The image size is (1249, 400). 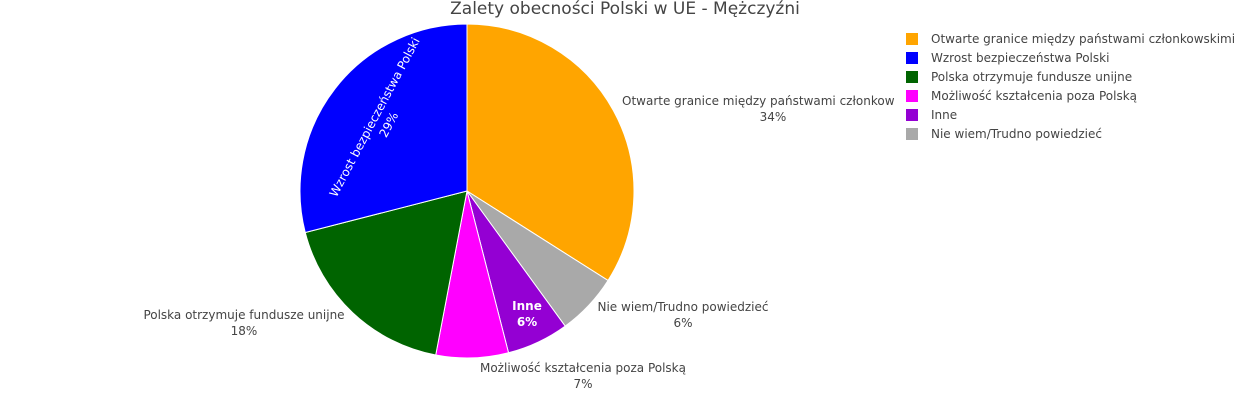 What do you see at coordinates (1034, 96) in the screenshot?
I see `legend-label: Możliwość kształcenia poza Polską` at bounding box center [1034, 96].